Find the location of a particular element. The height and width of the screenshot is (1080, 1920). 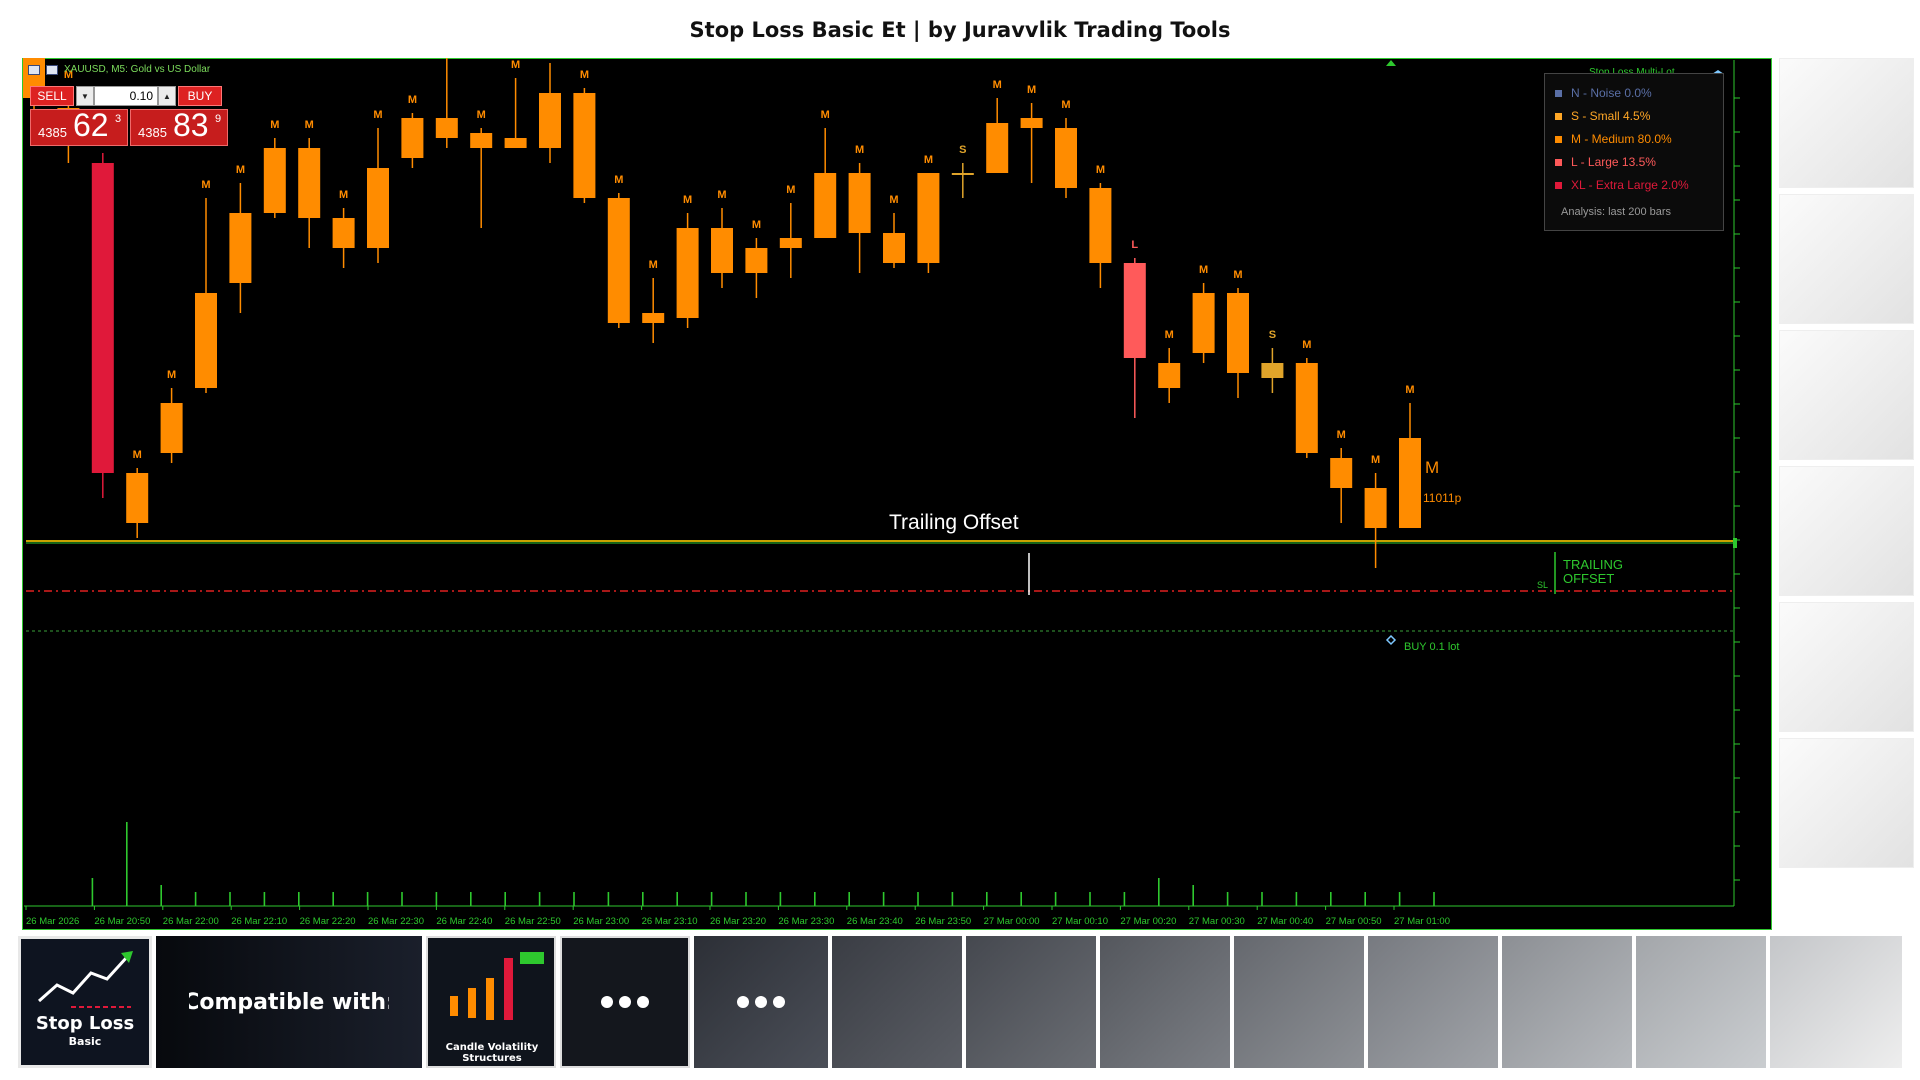

time-axis-label: 26 Mar 23:00 is located at coordinates (601, 921).